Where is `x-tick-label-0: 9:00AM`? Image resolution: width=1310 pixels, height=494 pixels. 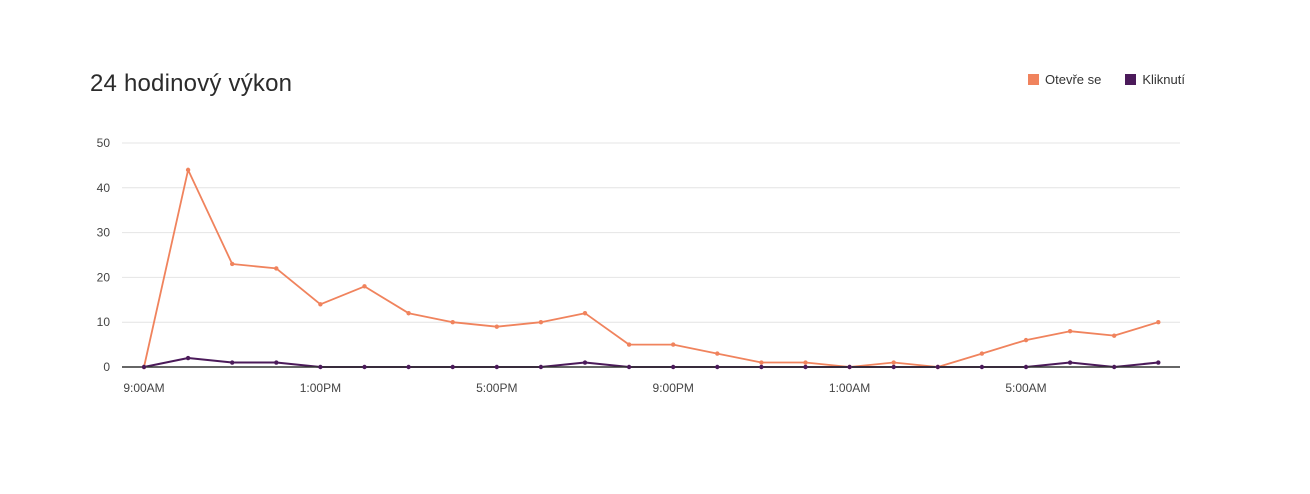 x-tick-label-0: 9:00AM is located at coordinates (143, 388).